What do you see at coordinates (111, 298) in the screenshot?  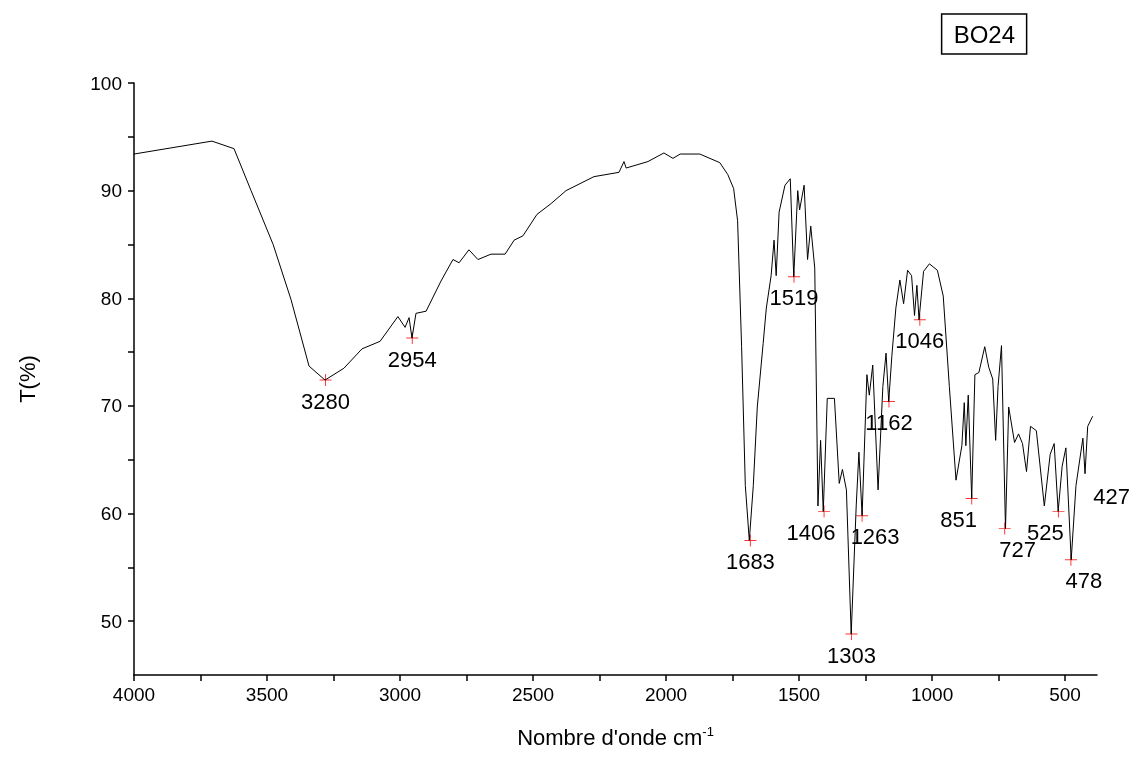 I see `y-tick-label: 80` at bounding box center [111, 298].